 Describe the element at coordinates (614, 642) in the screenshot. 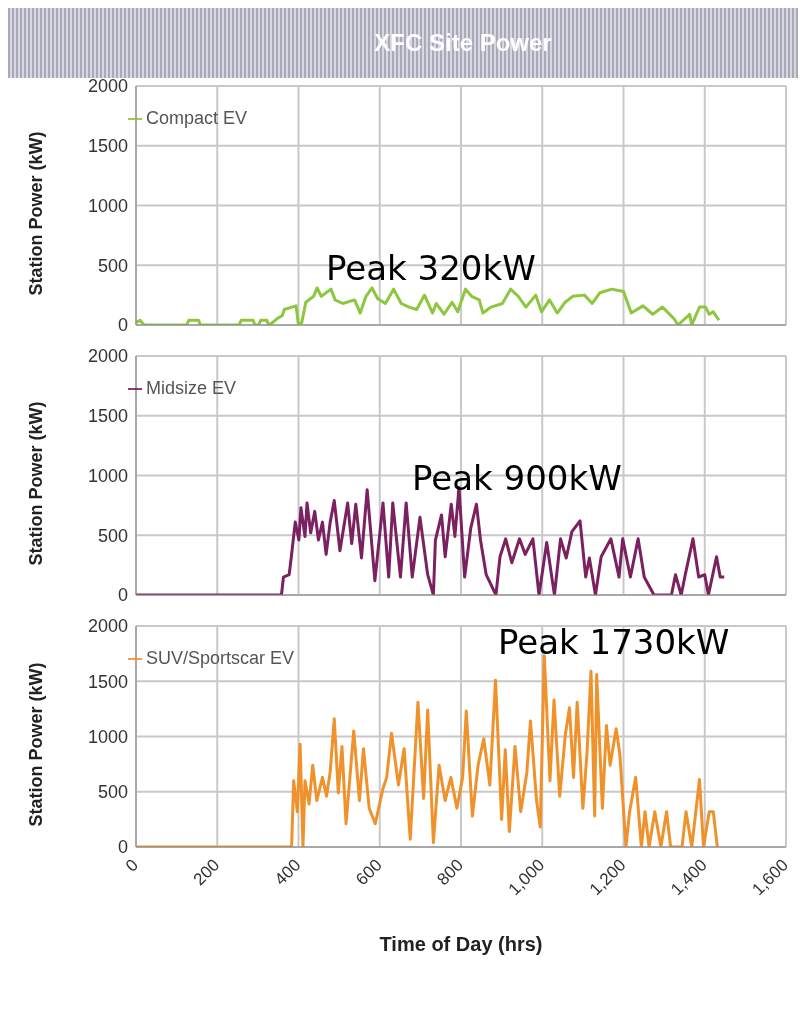

I see `annotation: Peak 1730kW` at that location.